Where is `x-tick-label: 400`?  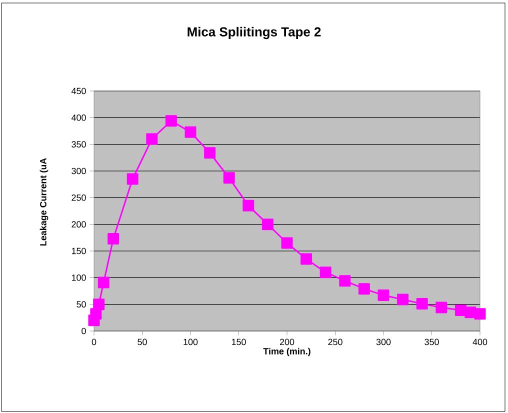
x-tick-label: 400 is located at coordinates (480, 342).